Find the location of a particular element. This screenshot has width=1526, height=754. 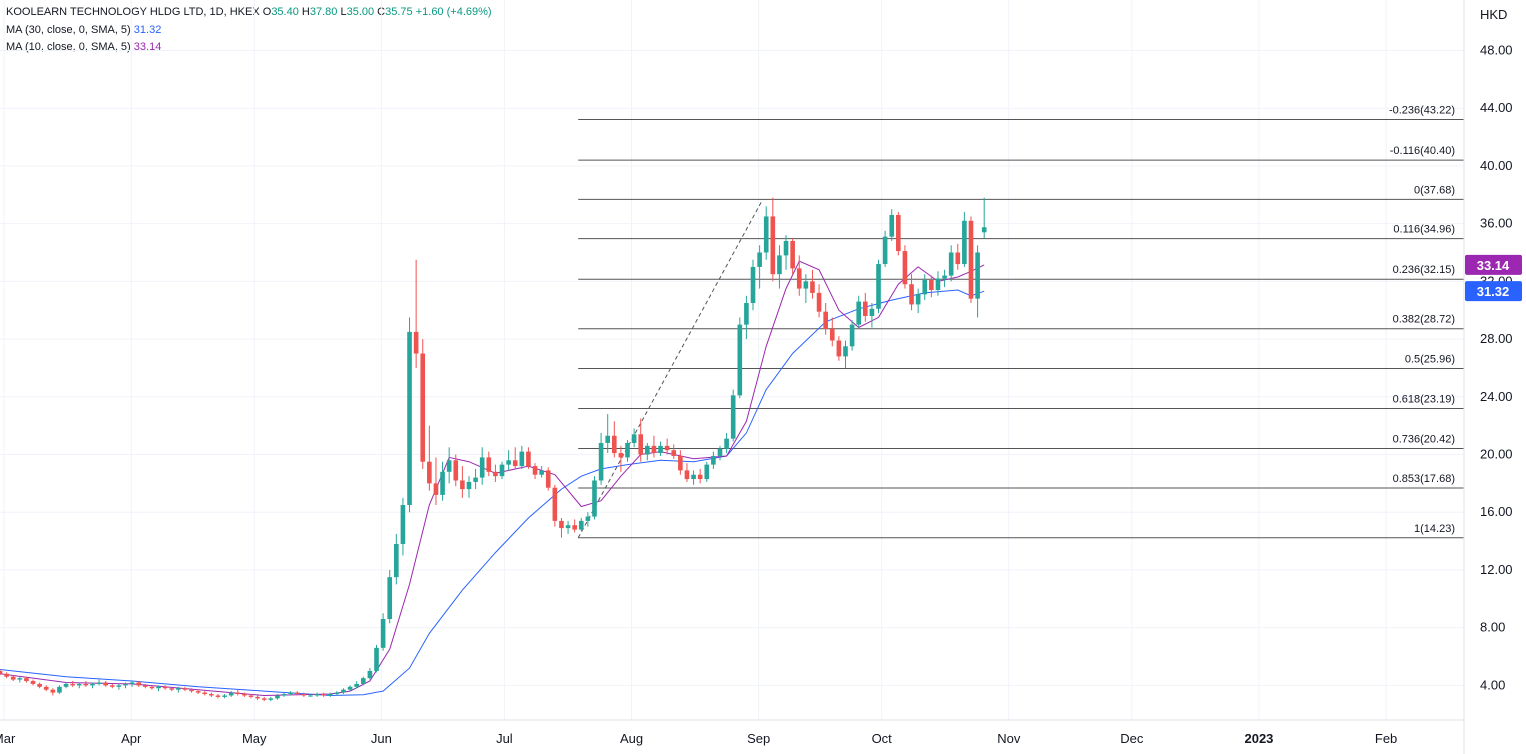

indicator-ma10: MA (10, close, 0, SMA, 5) 33.14 is located at coordinates (83, 47).